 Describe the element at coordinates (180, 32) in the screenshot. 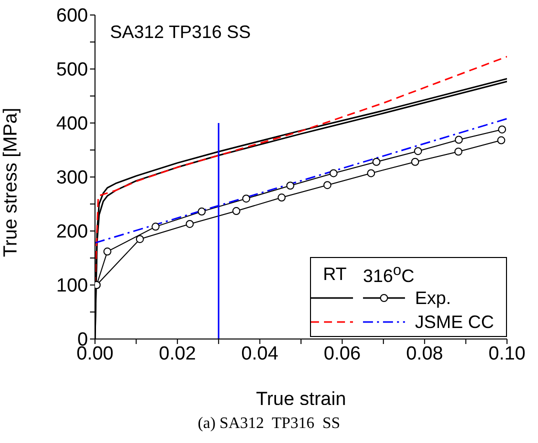

I see `chart-title: SA312 TP316 SS` at that location.